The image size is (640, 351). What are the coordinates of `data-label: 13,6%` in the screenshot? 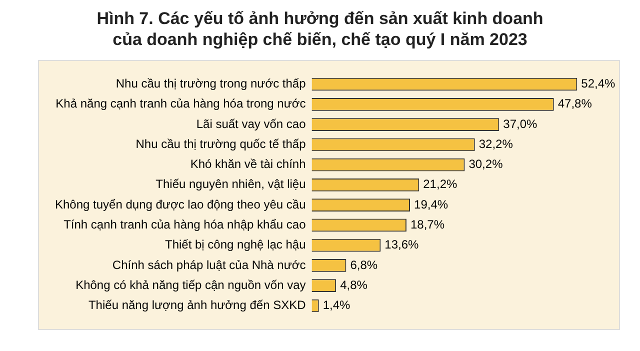 It's located at (401, 245).